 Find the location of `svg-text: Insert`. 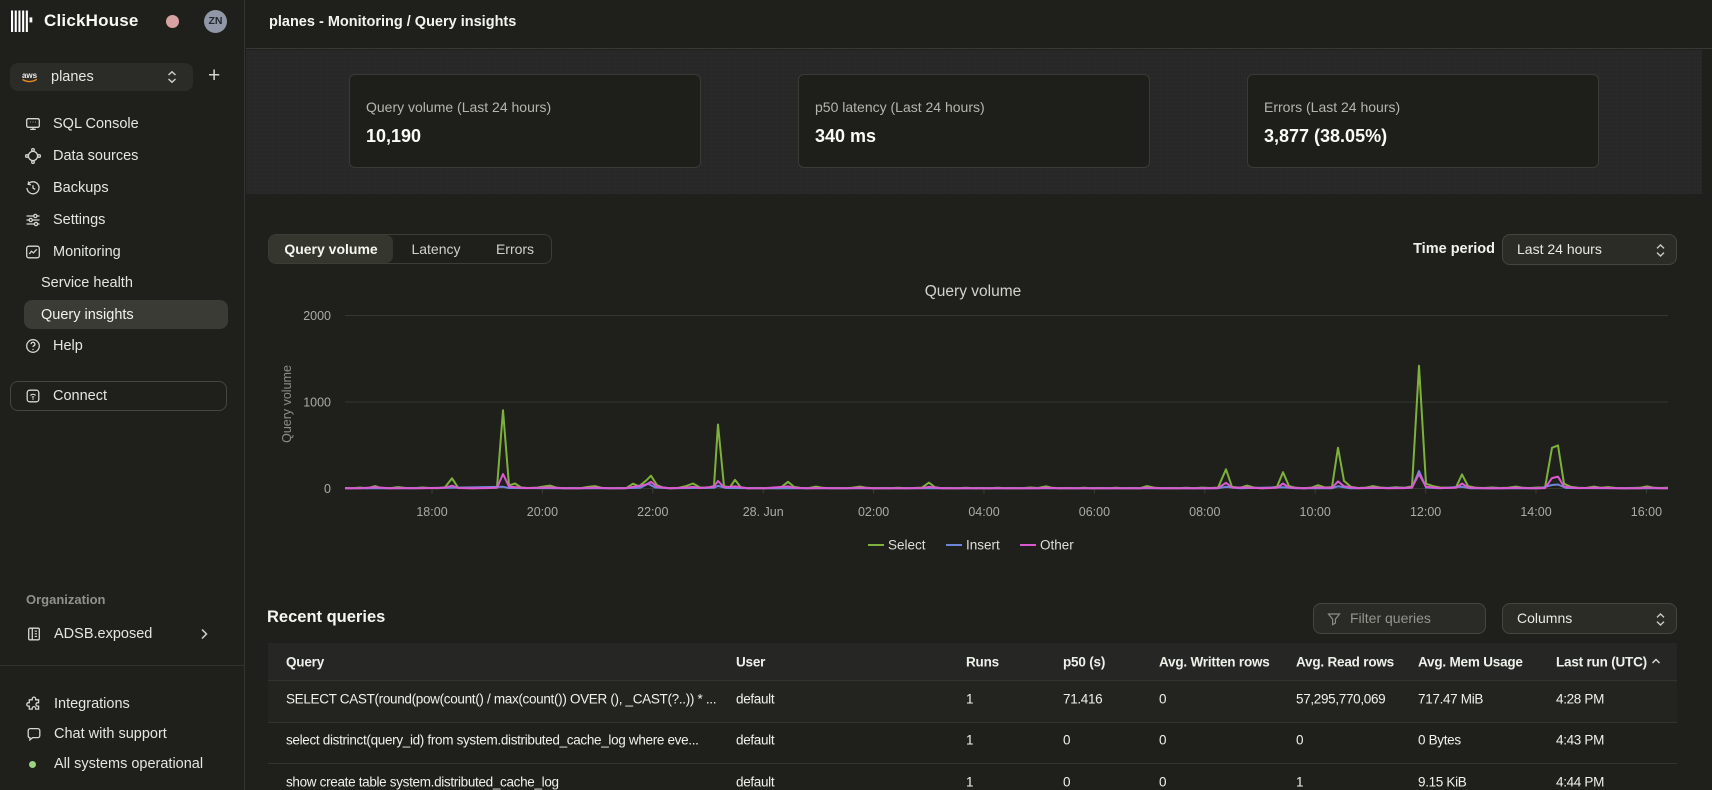

svg-text: Insert is located at coordinates (983, 545).